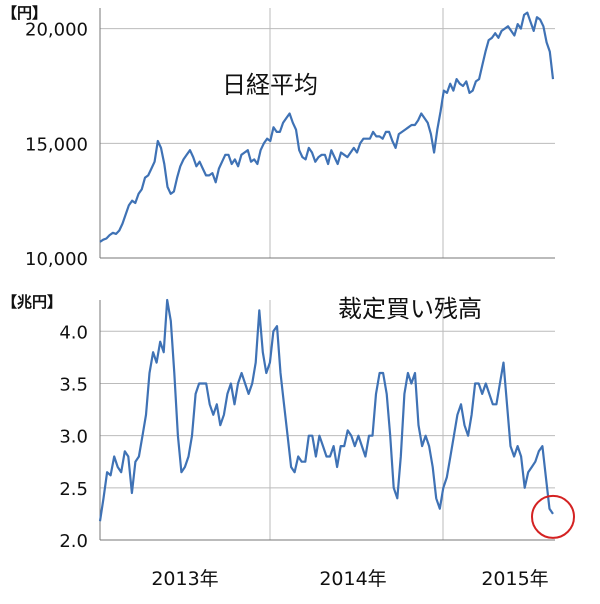 The width and height of the screenshot is (600, 604). Describe the element at coordinates (73, 541) in the screenshot. I see `y-tick-label: 2.0` at that location.